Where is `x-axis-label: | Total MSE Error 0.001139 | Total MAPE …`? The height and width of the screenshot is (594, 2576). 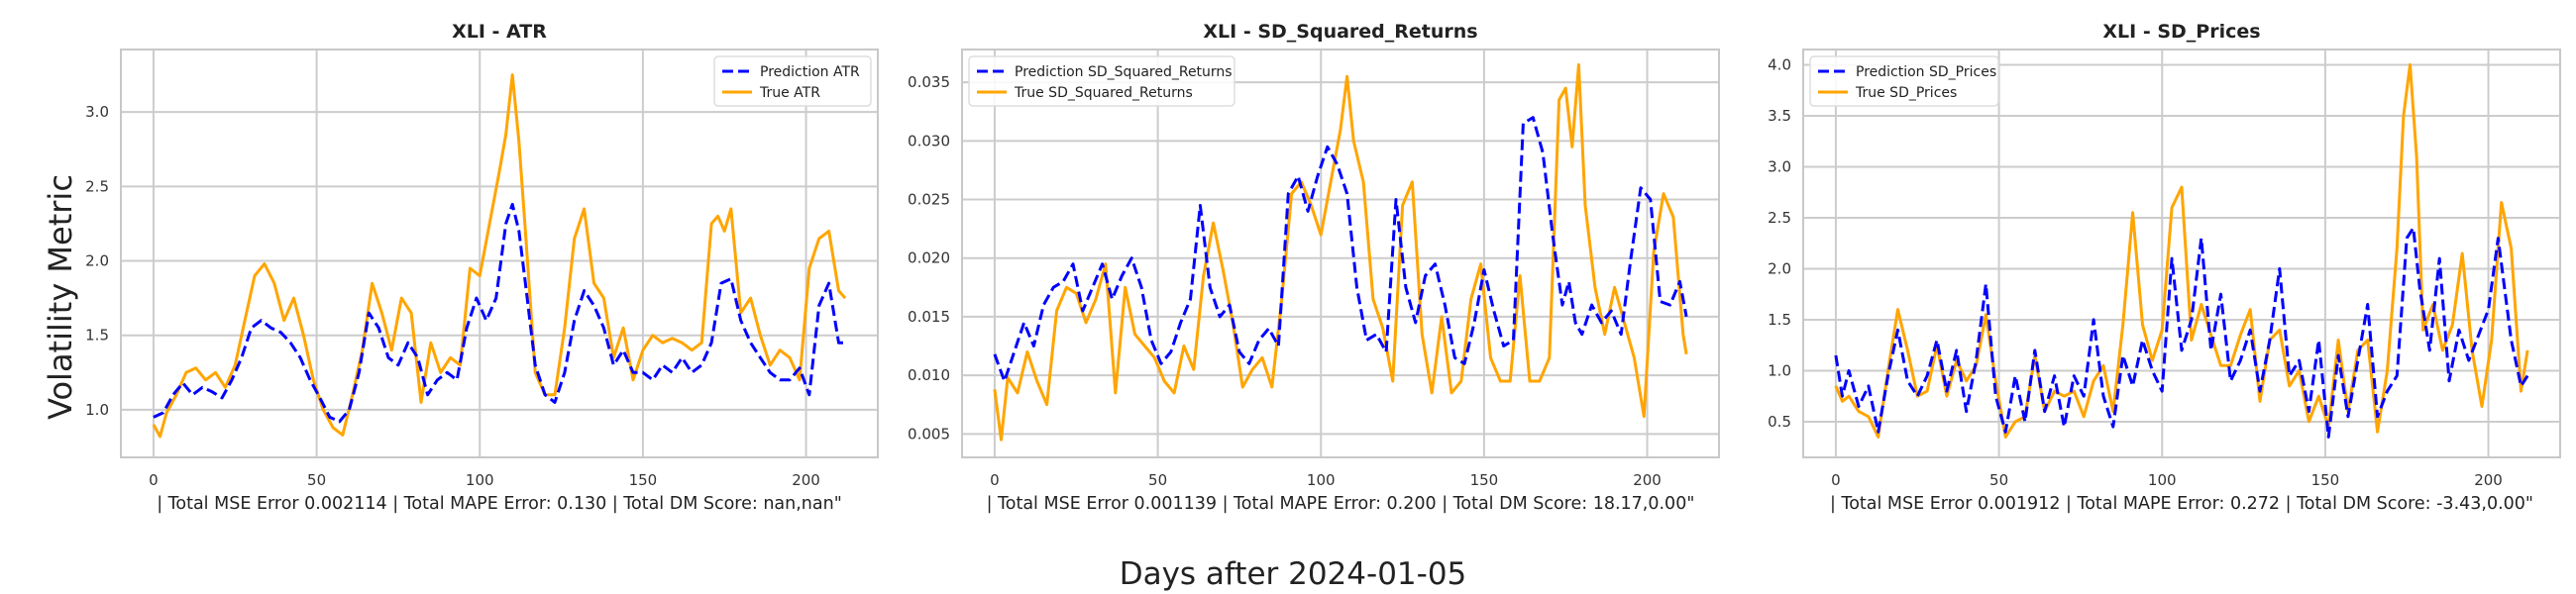
x-axis-label: | Total MSE Error 0.001139 | Total MAPE … is located at coordinates (1341, 504).